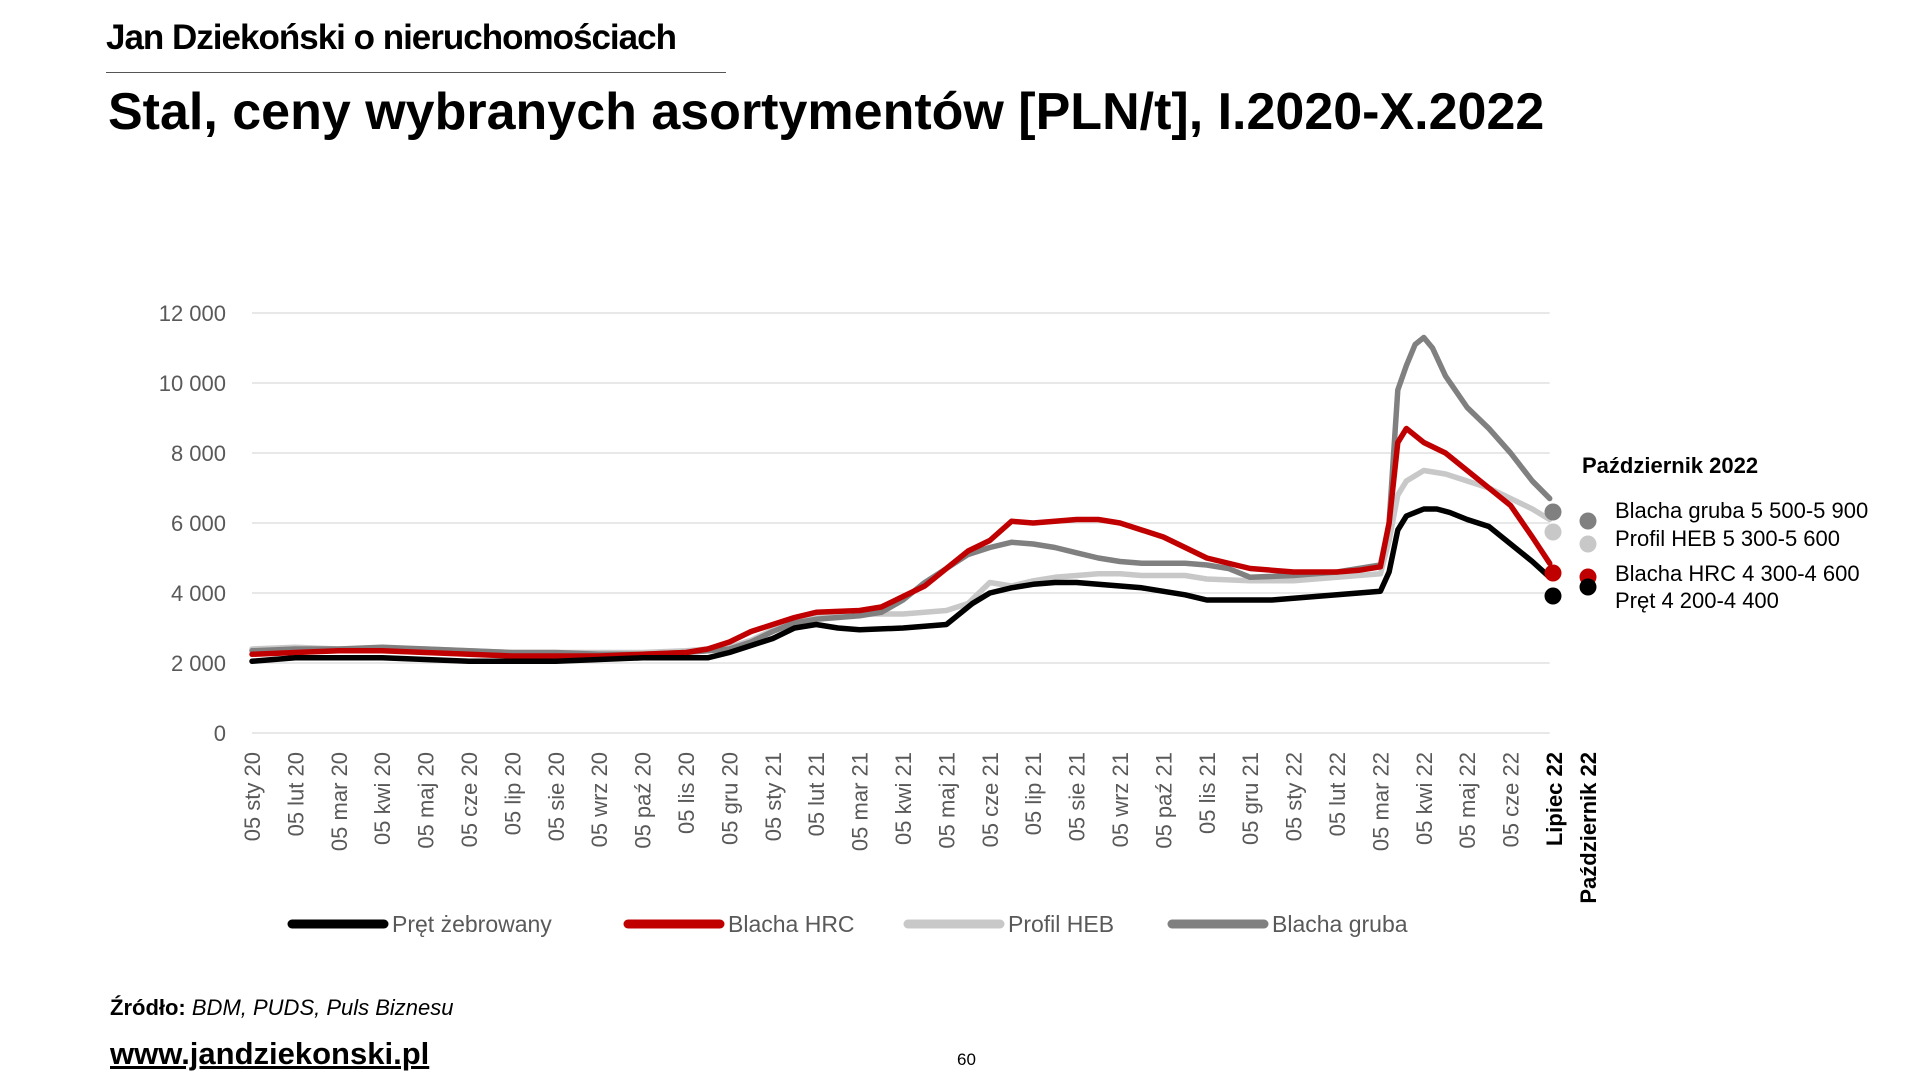 This screenshot has width=1920, height=1080. What do you see at coordinates (382, 798) in the screenshot?
I see `x-tick-label: 05 kwi 20` at bounding box center [382, 798].